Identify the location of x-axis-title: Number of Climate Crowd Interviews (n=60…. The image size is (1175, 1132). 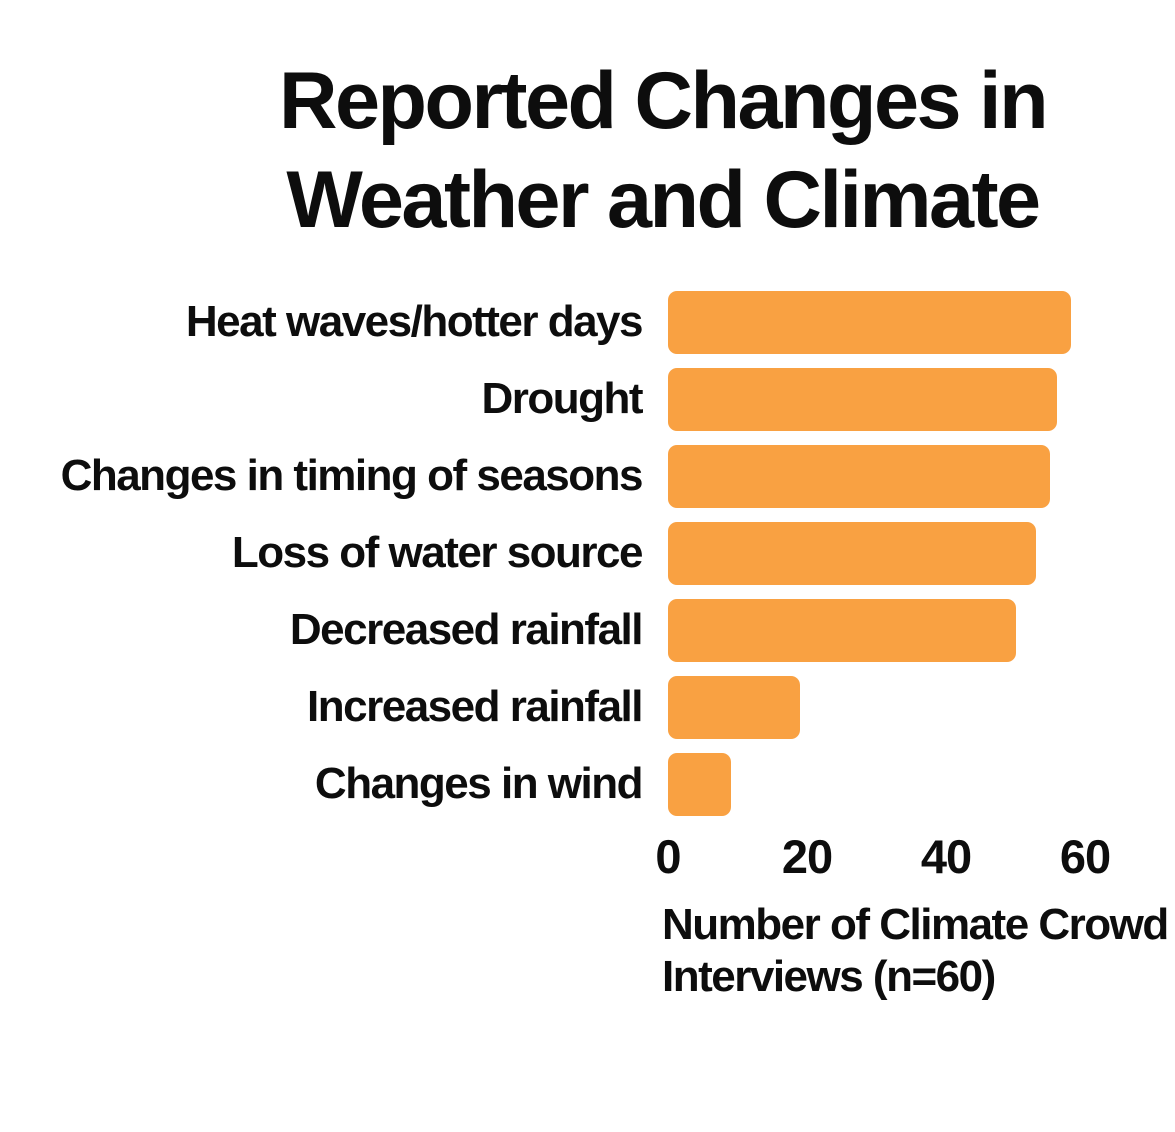
(918, 951).